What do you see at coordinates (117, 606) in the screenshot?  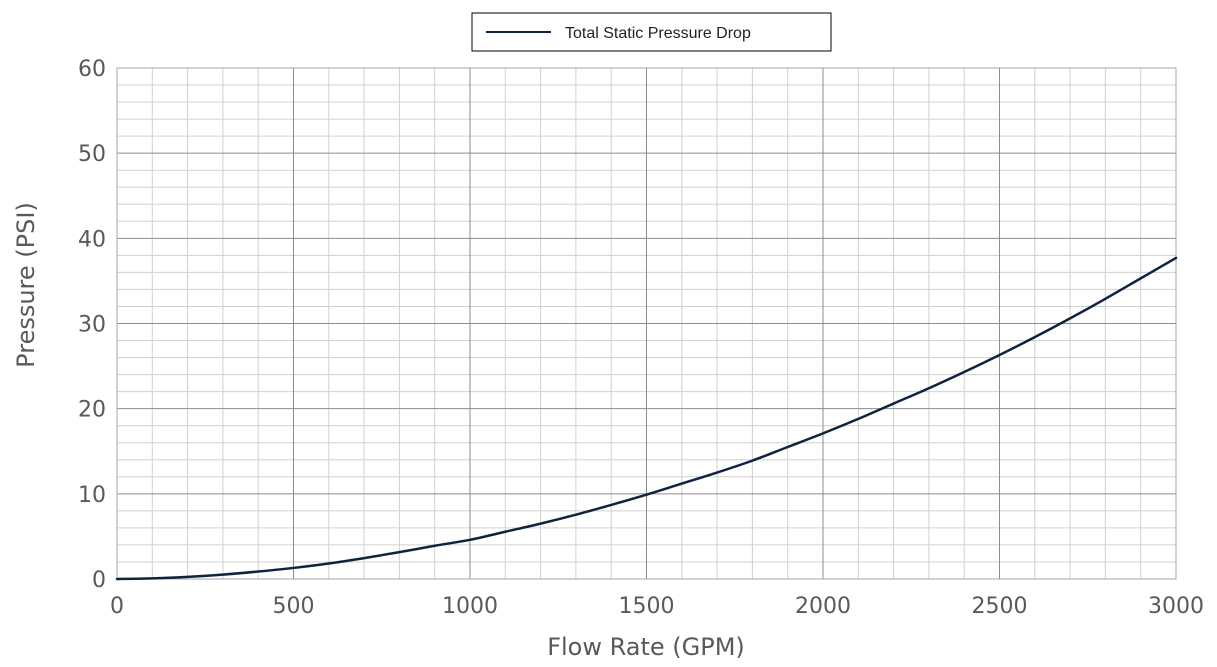 I see `x-tick-label: 0` at bounding box center [117, 606].